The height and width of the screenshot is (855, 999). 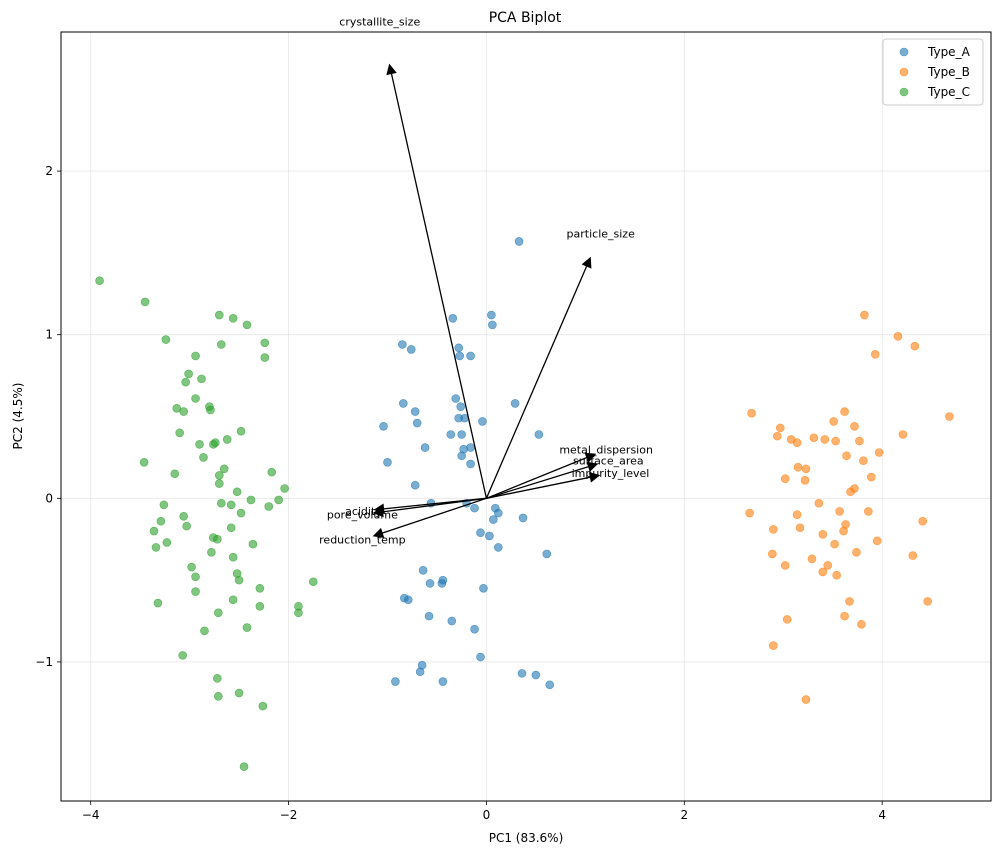 What do you see at coordinates (904, 92) in the screenshot?
I see `legend-marker` at bounding box center [904, 92].